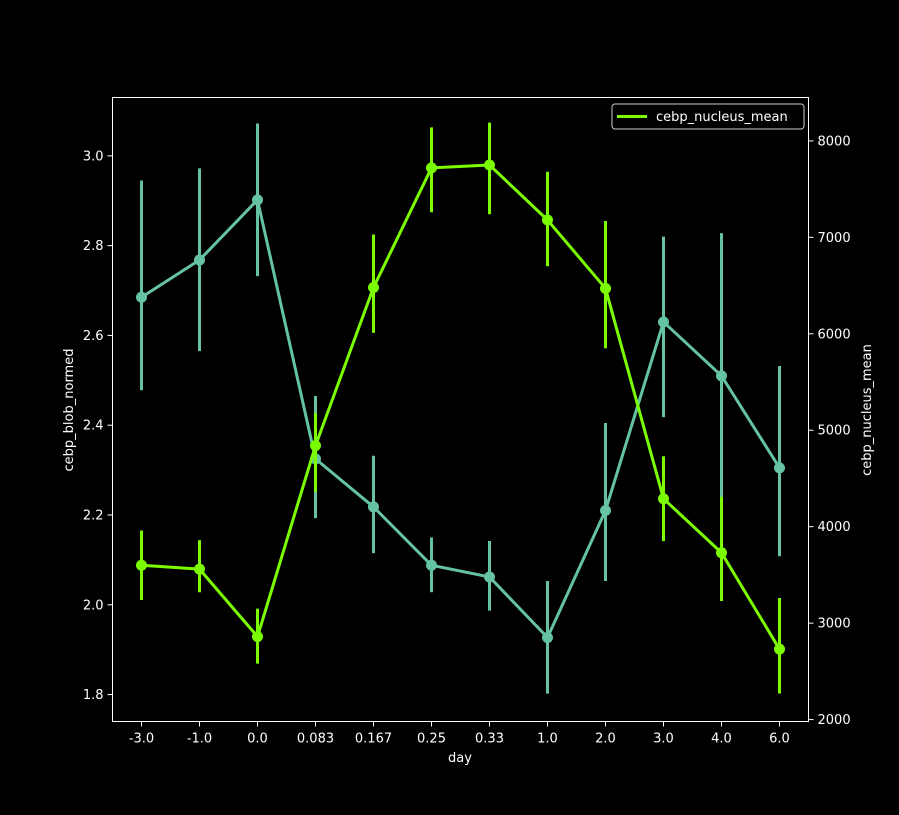 Image resolution: width=899 pixels, height=815 pixels. Describe the element at coordinates (315, 739) in the screenshot. I see `x-tick-label: 0.083` at that location.